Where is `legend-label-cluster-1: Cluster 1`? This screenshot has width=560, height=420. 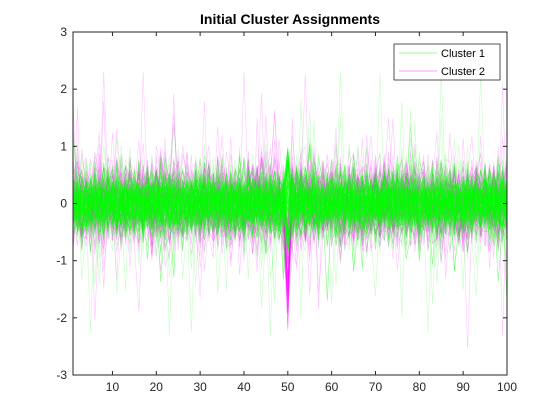 legend-label-cluster-1: Cluster 1 is located at coordinates (463, 54).